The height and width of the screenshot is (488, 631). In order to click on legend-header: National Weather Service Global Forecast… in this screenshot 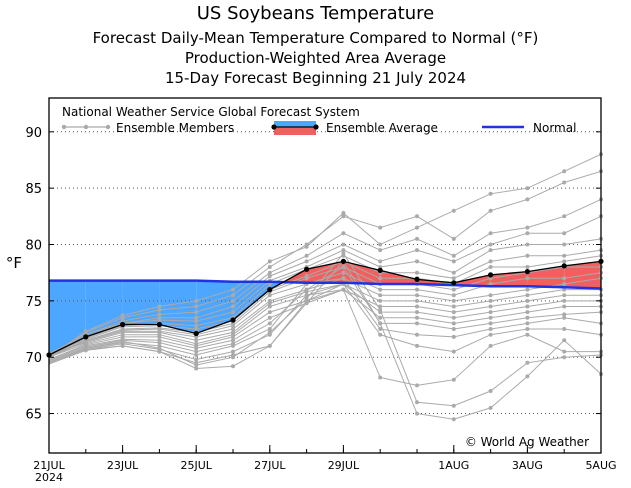, I will do `click(211, 112)`.